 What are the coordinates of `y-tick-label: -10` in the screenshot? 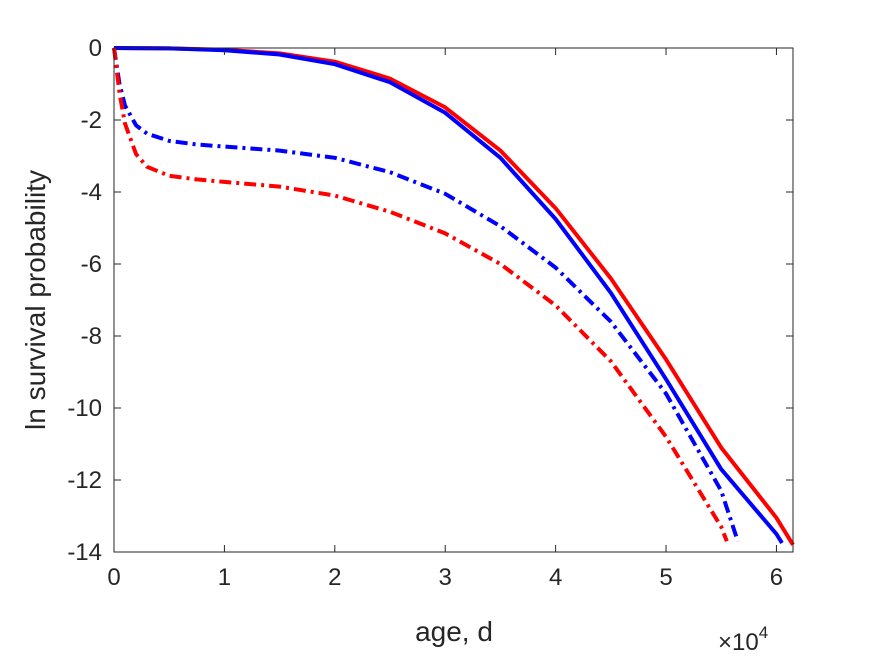 It's located at (84, 408).